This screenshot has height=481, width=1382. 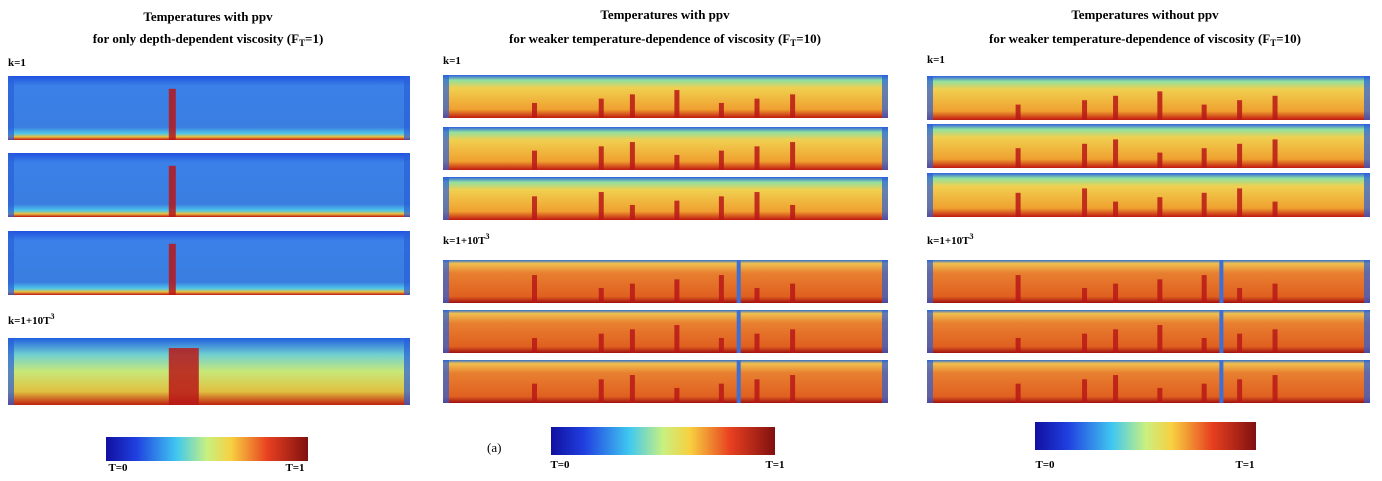 I want to click on group-label: k=1+10T3, so click(x=31, y=319).